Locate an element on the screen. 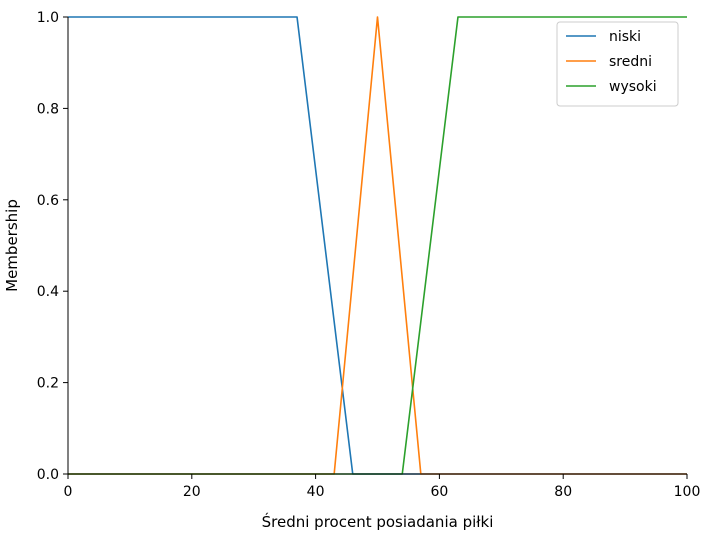 The width and height of the screenshot is (707, 536). y-tick-label: 0.2 is located at coordinates (48, 384).